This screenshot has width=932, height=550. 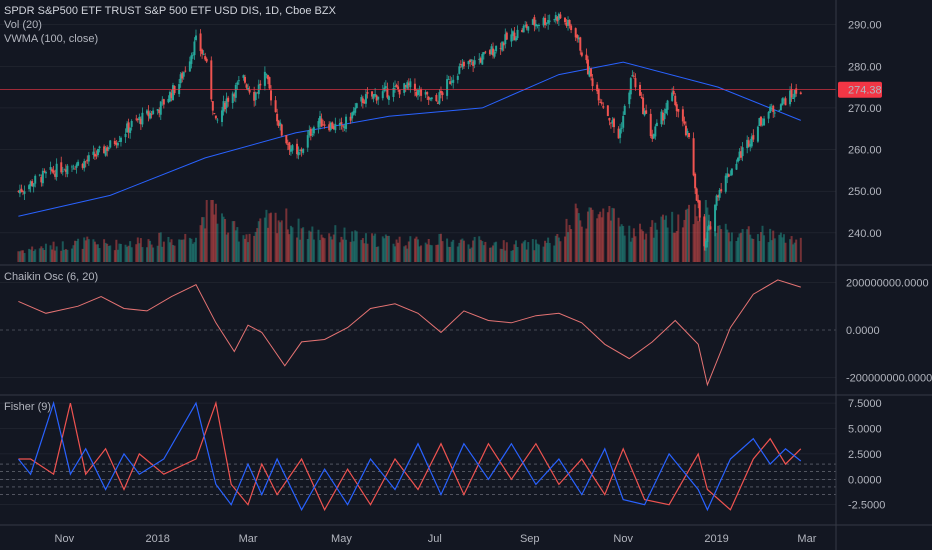 I want to click on time-tick-label: Sep, so click(x=530, y=539).